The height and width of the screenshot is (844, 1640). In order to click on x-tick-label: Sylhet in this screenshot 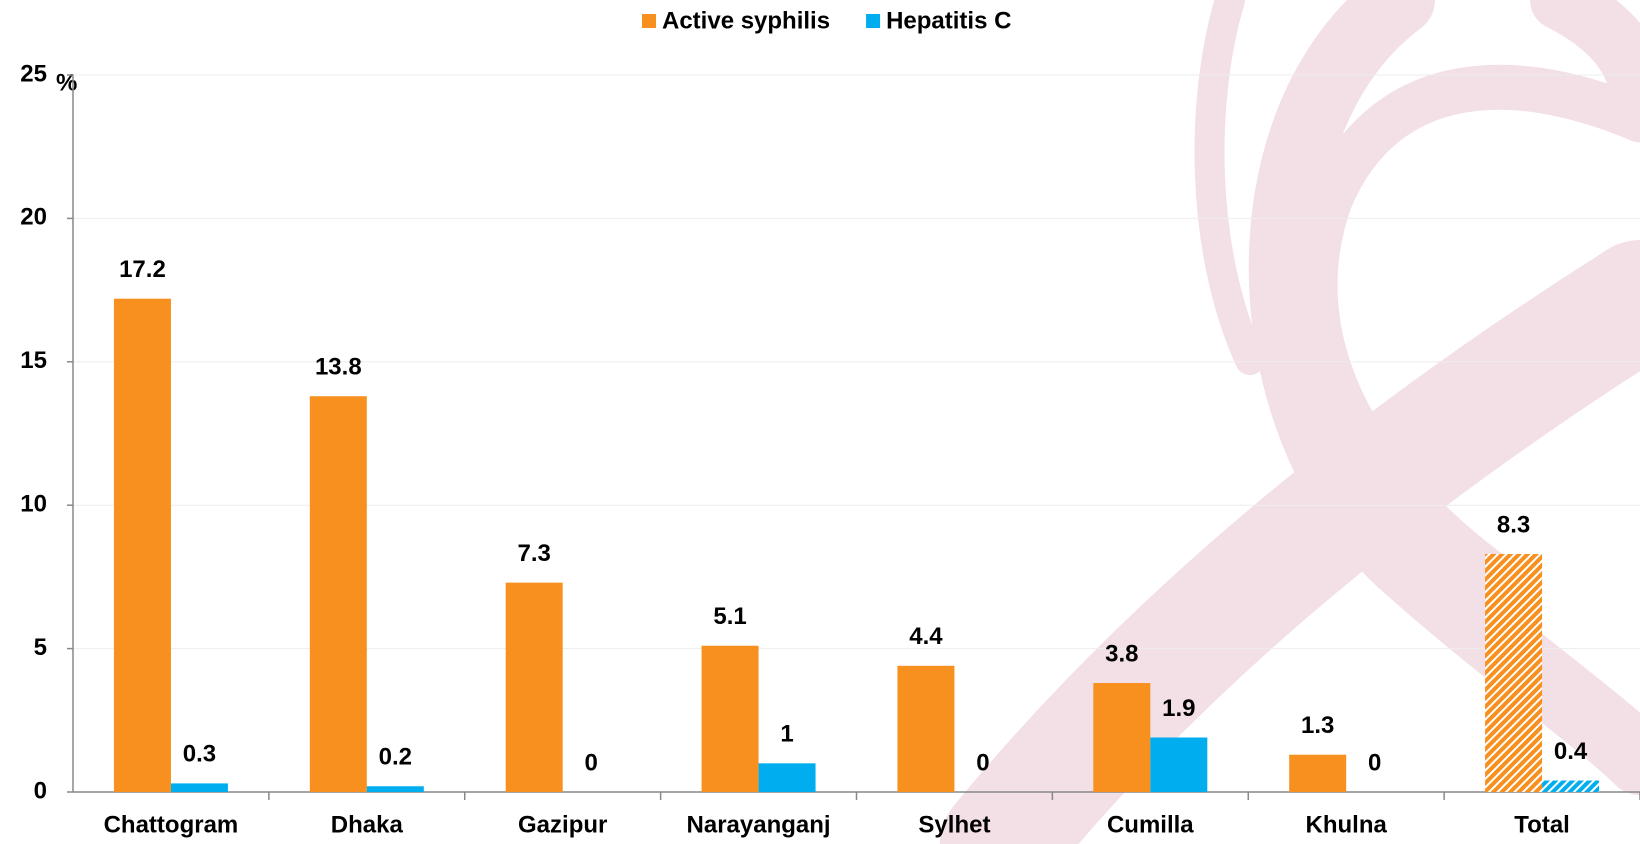, I will do `click(954, 824)`.